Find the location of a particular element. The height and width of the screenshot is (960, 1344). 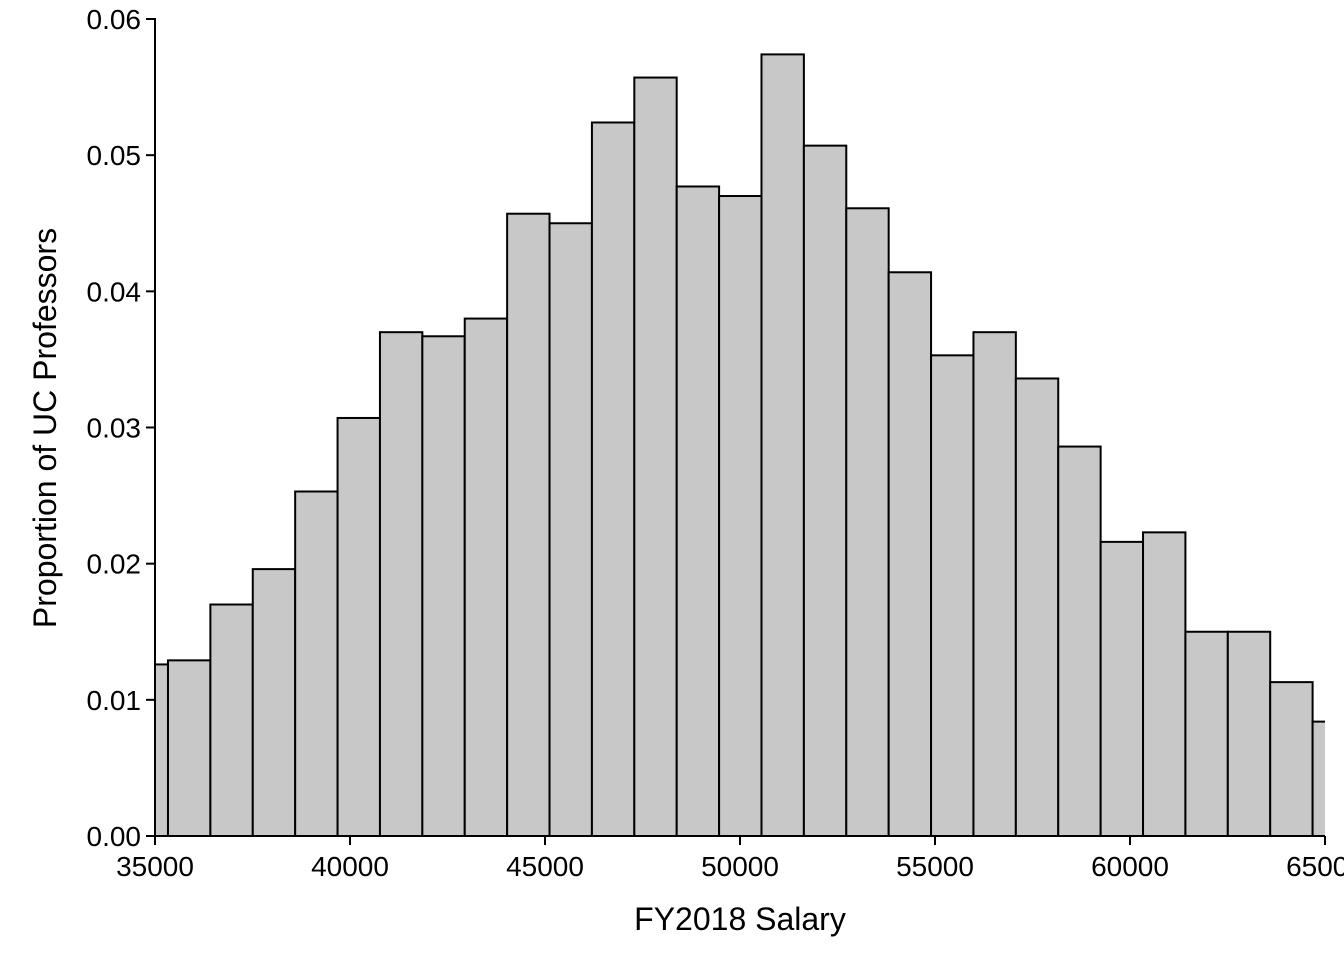

x-tick-label: 35000 is located at coordinates (155, 866).